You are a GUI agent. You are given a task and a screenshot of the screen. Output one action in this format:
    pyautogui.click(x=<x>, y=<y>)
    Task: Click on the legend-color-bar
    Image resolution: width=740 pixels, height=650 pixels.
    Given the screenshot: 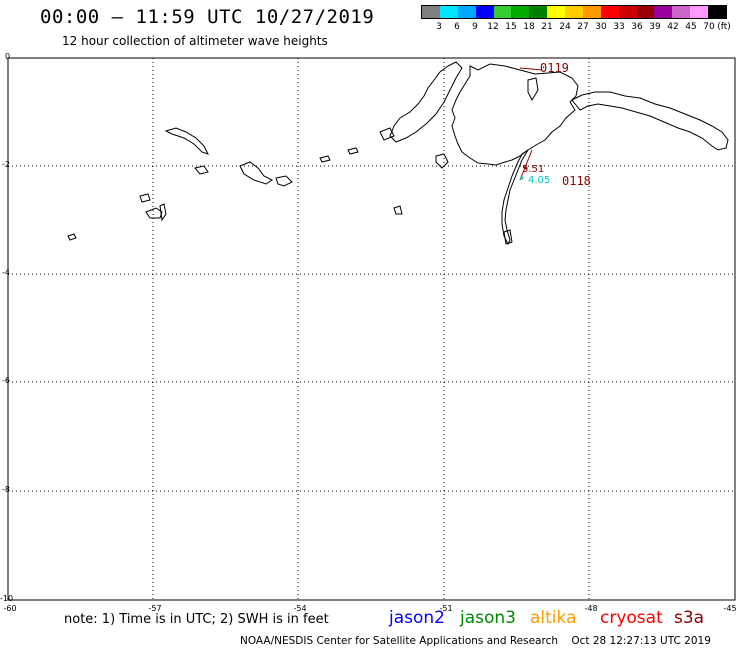 What is the action you would take?
    pyautogui.click(x=574, y=12)
    